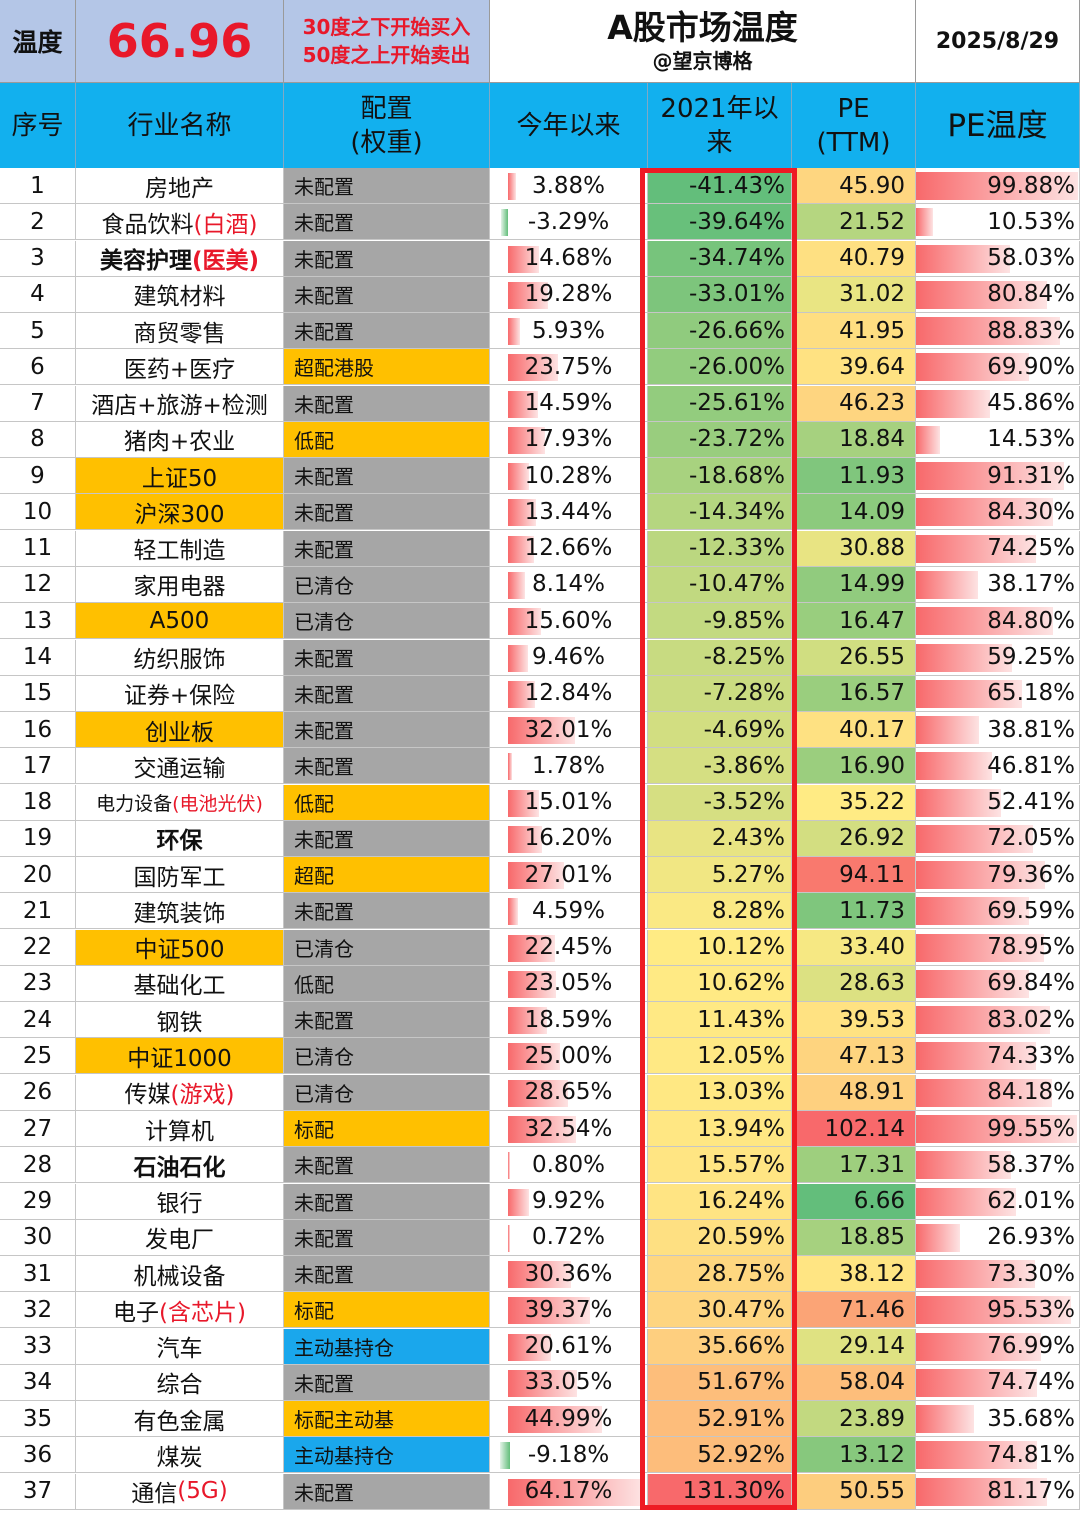 The width and height of the screenshot is (1080, 1513). What do you see at coordinates (1031, 403) in the screenshot?
I see `pe-temp-value: 45.86%` at bounding box center [1031, 403].